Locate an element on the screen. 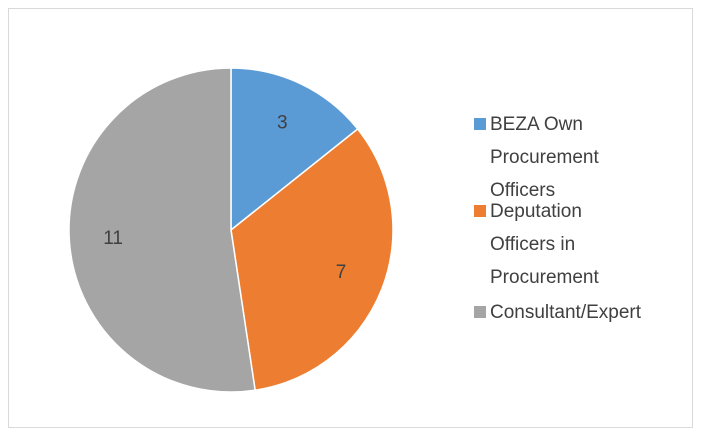  data-label: 3 is located at coordinates (282, 122).